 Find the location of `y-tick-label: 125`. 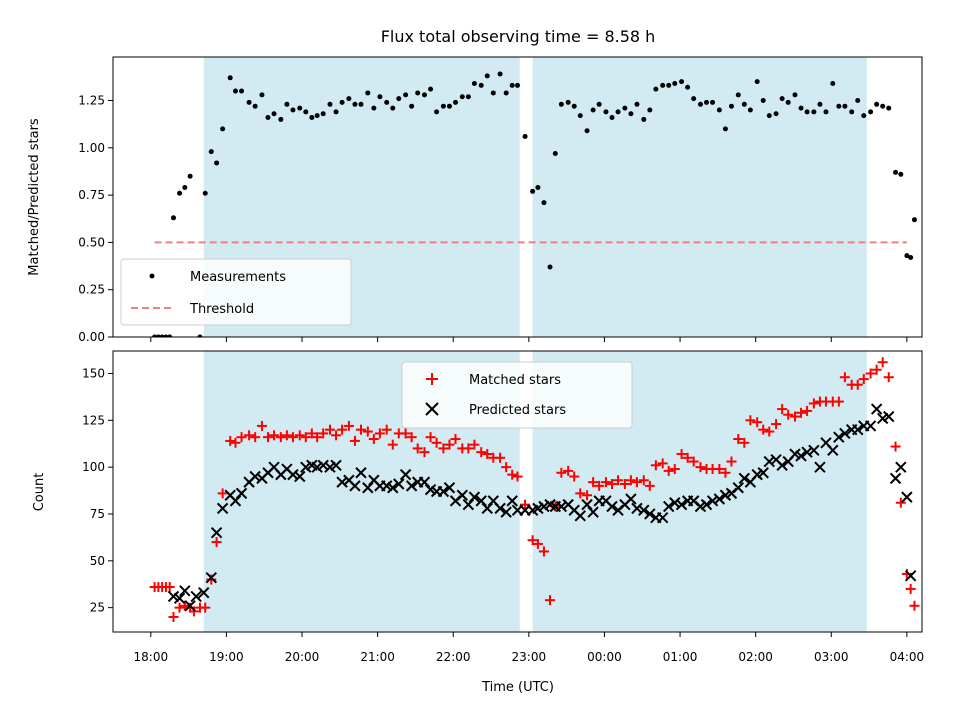

y-tick-label: 125 is located at coordinates (93, 420).